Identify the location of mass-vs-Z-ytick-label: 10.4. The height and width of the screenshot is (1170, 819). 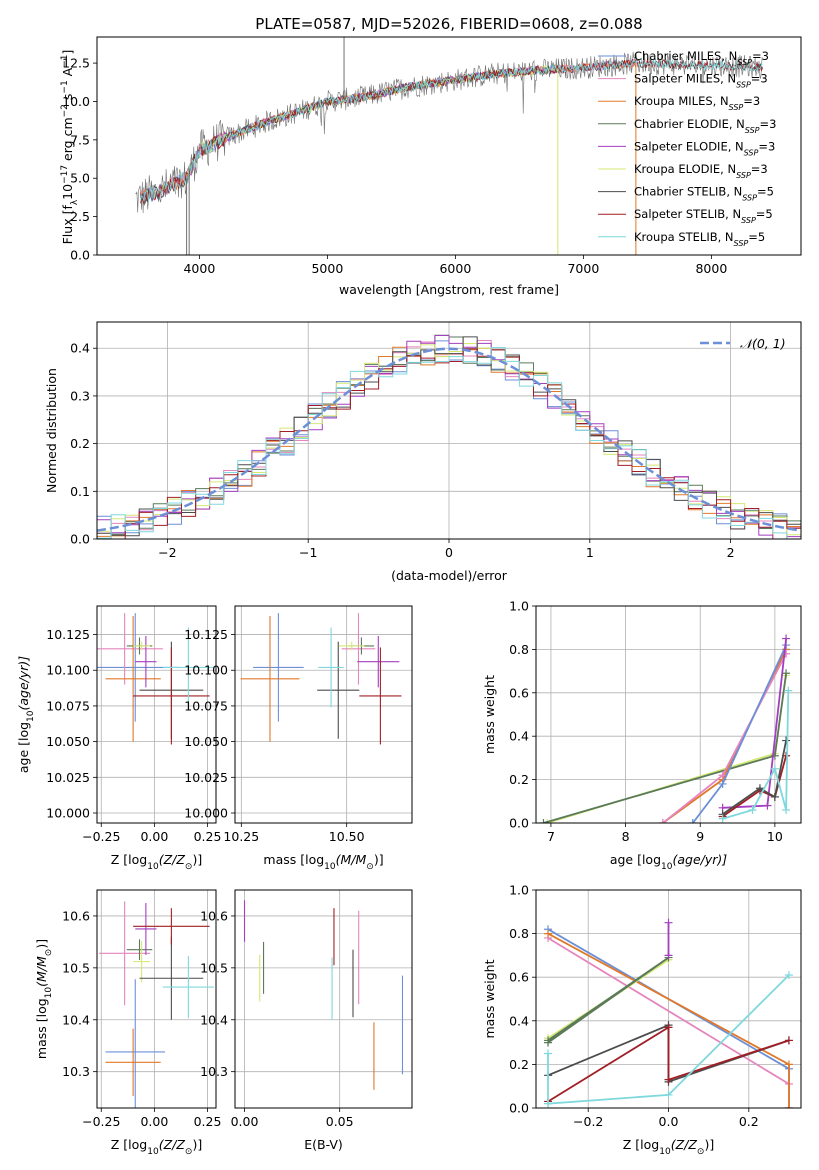
(76, 1019).